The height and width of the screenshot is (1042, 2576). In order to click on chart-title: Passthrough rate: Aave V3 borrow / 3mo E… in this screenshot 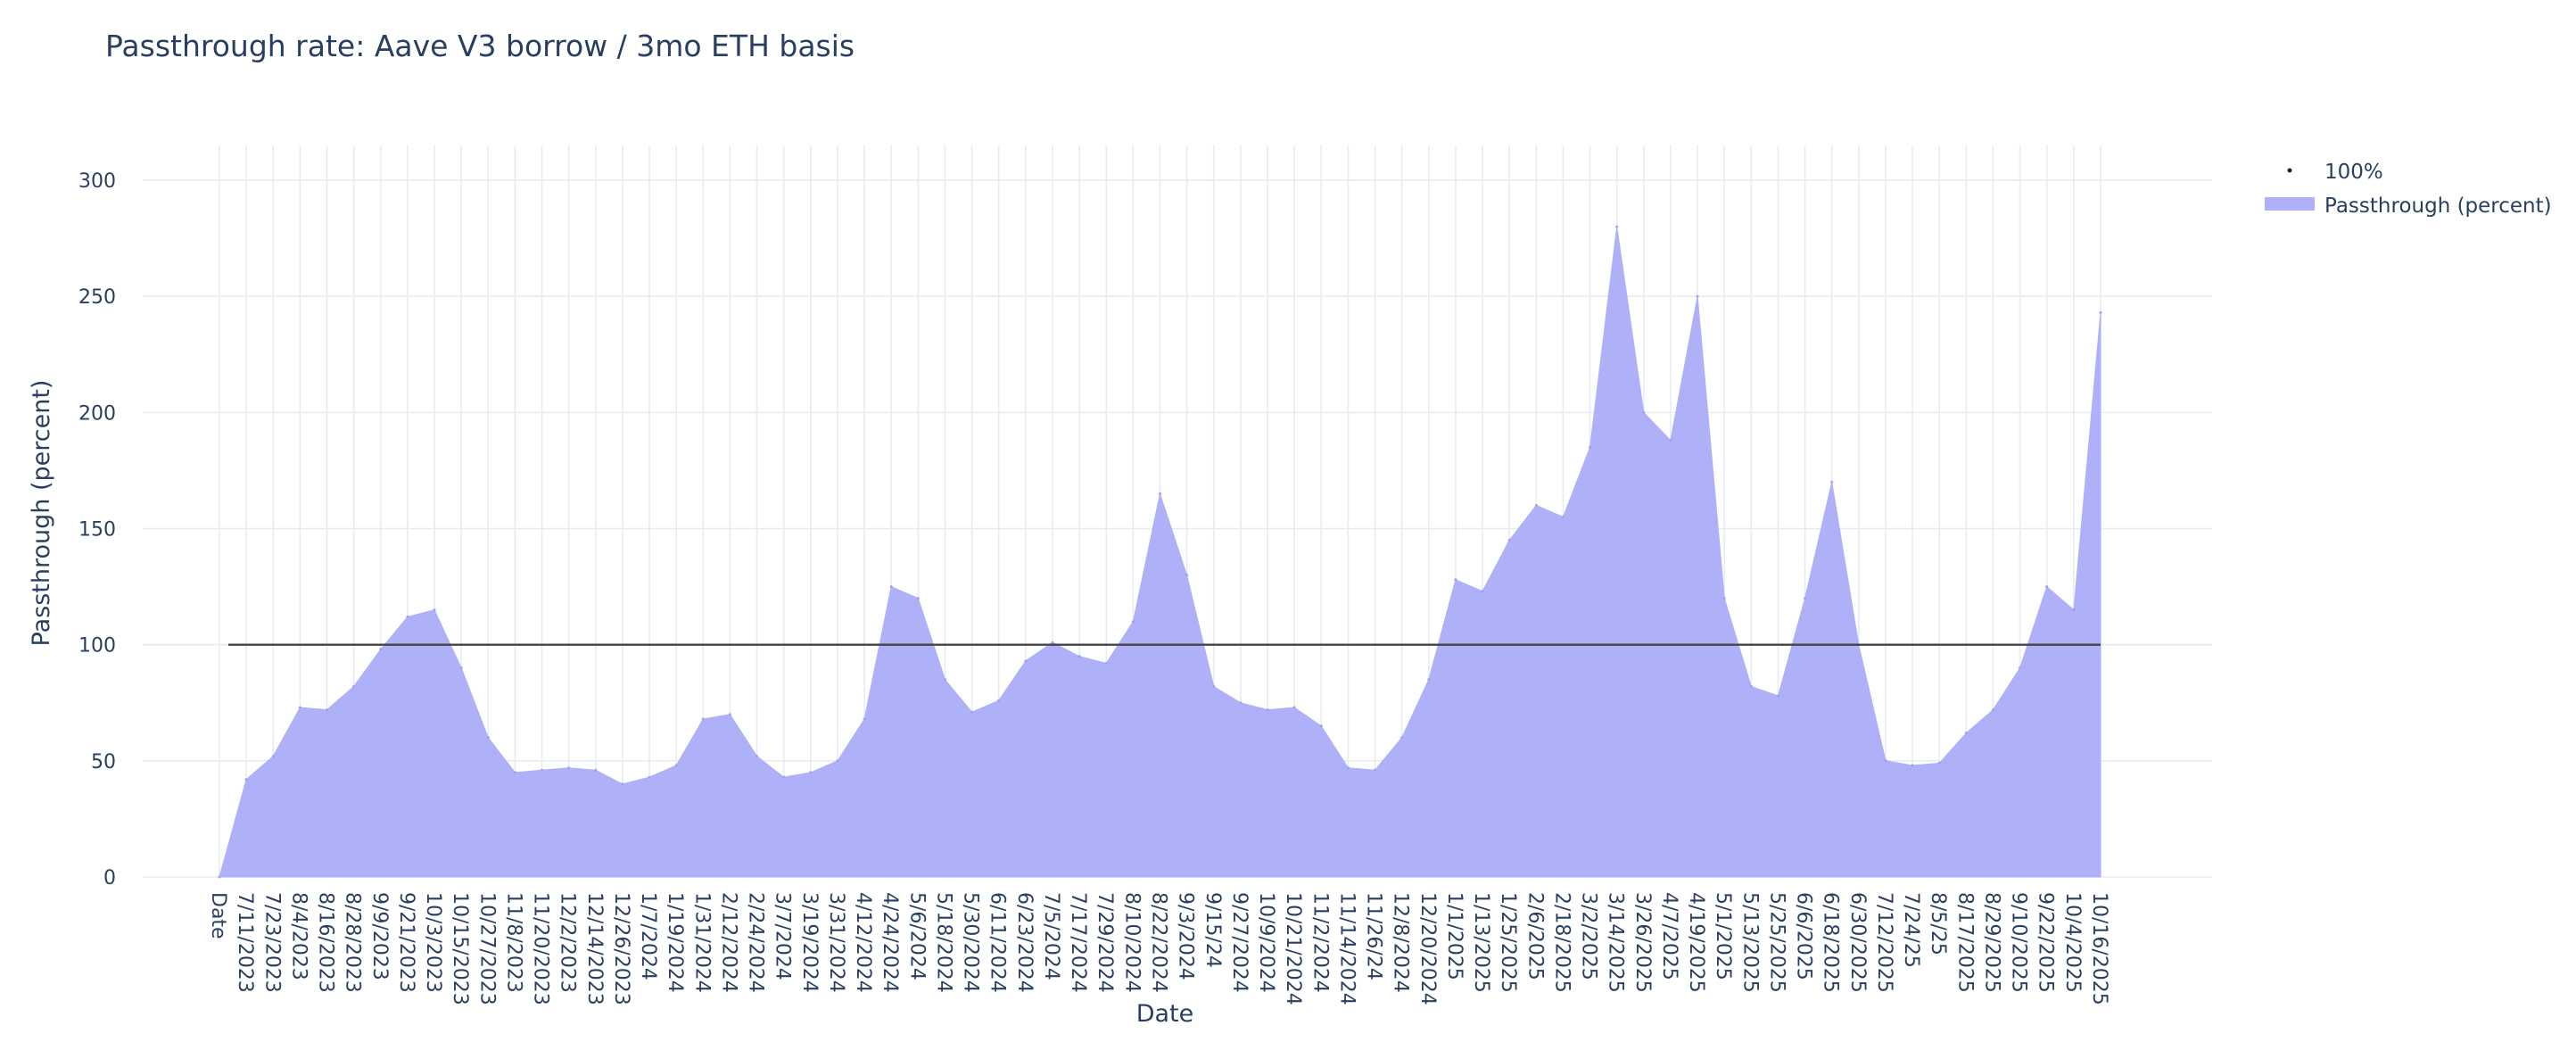, I will do `click(480, 46)`.